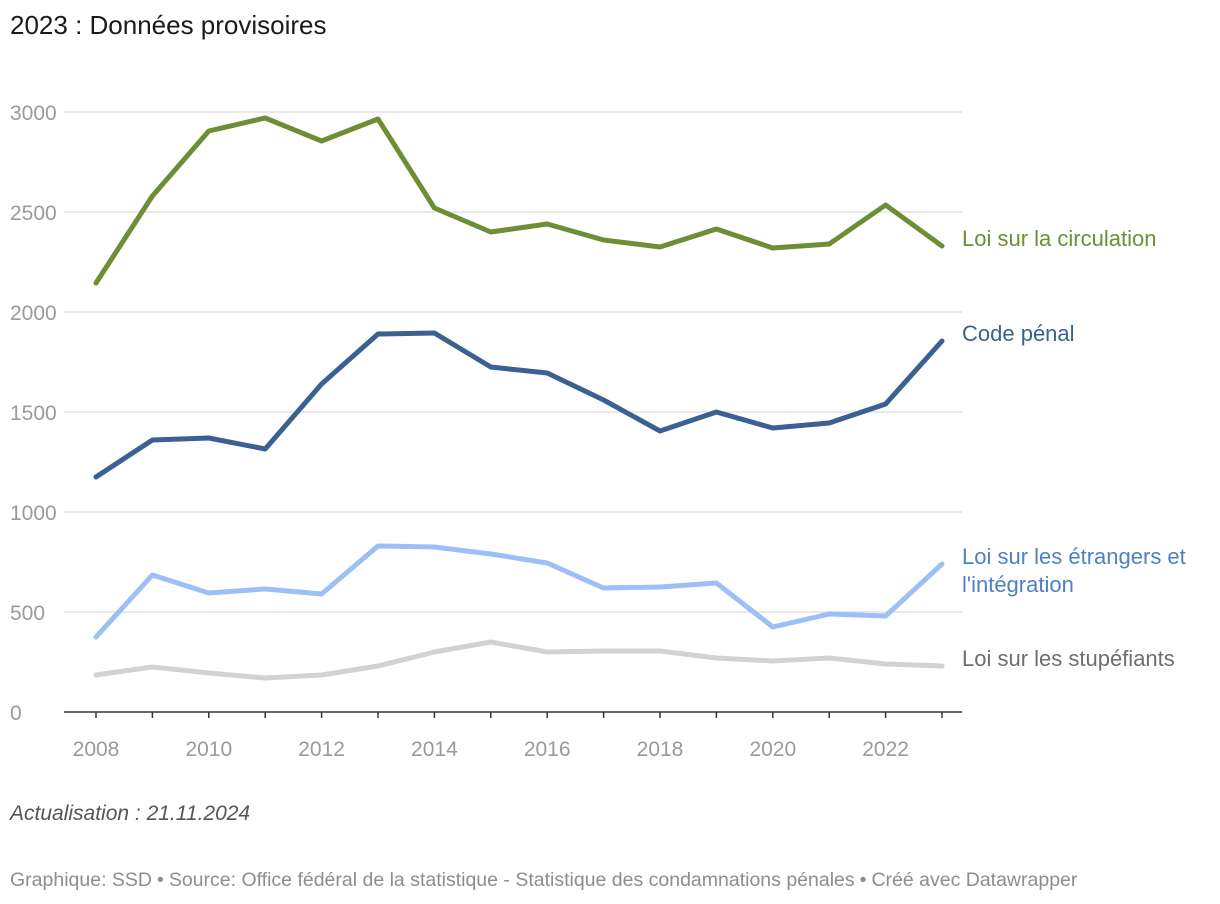  Describe the element at coordinates (321, 749) in the screenshot. I see `x-tick-label: 2012` at that location.